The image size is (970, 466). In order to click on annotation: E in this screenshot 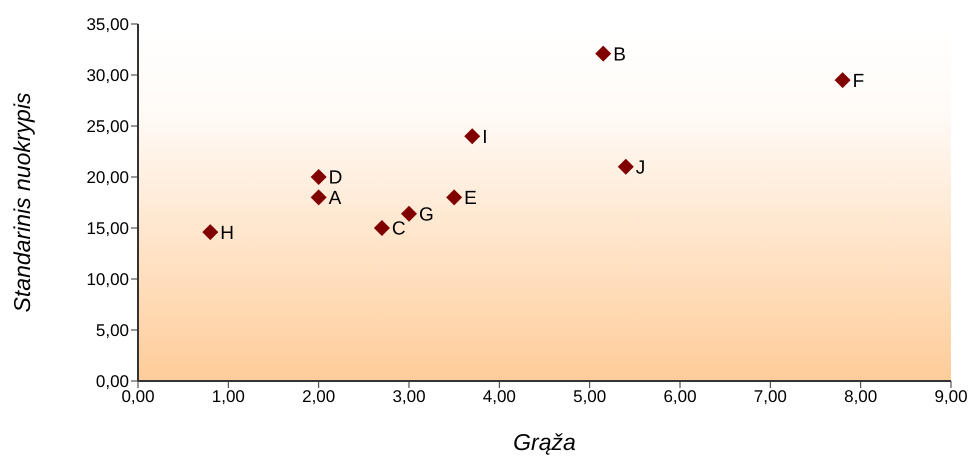, I will do `click(470, 199)`.